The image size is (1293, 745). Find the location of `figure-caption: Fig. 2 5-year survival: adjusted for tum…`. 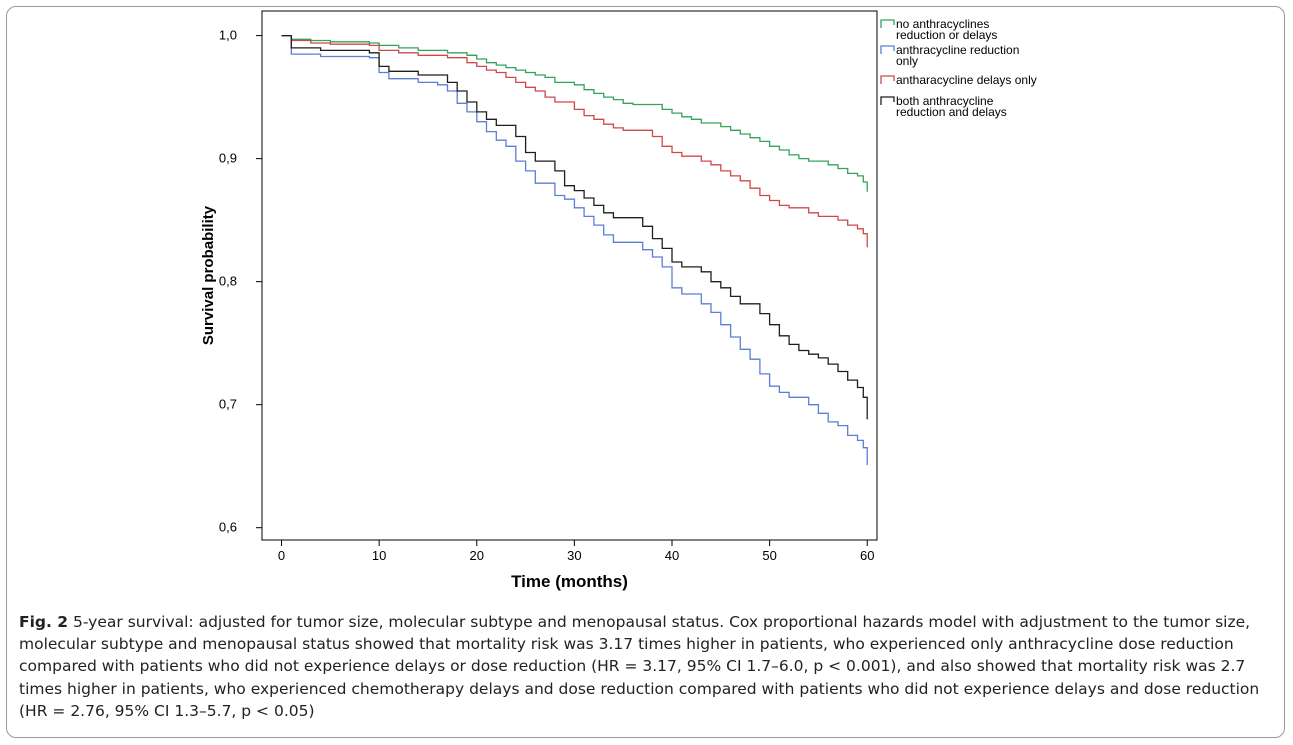

figure-caption: Fig. 2 5-year survival: adjusted for tum… is located at coordinates (644, 666).